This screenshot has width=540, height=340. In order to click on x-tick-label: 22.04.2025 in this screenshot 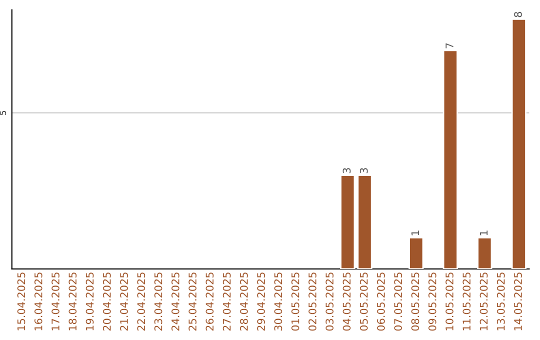, I will do `click(141, 301)`.